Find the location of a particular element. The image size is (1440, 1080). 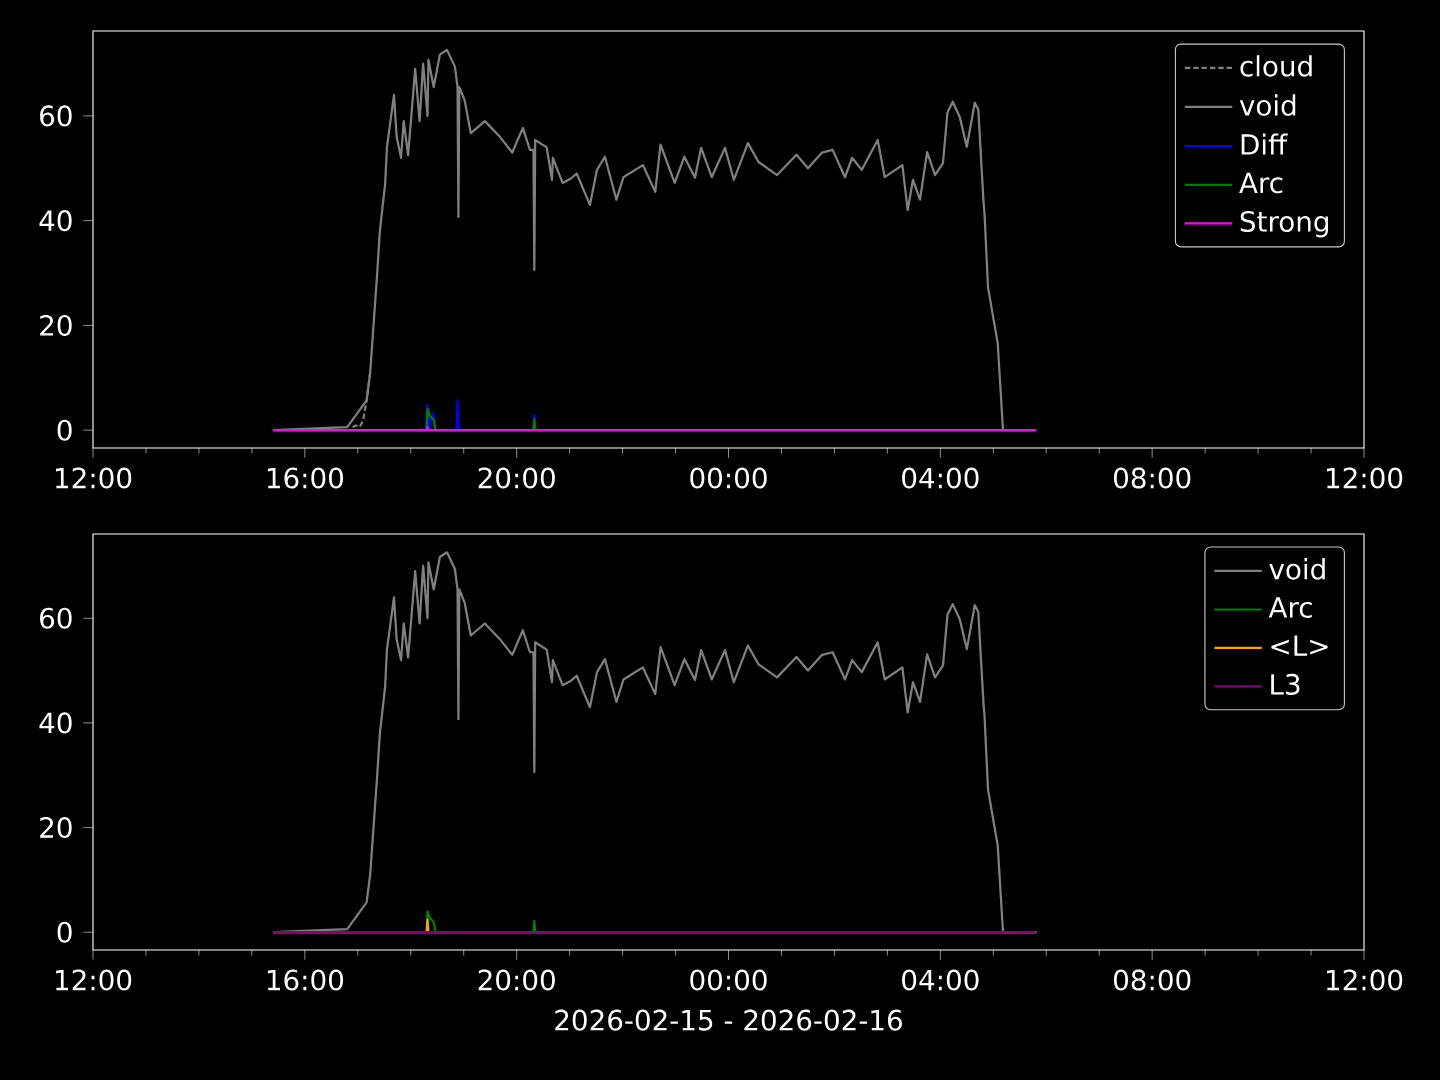

legend-label: <L> is located at coordinates (1299, 645).